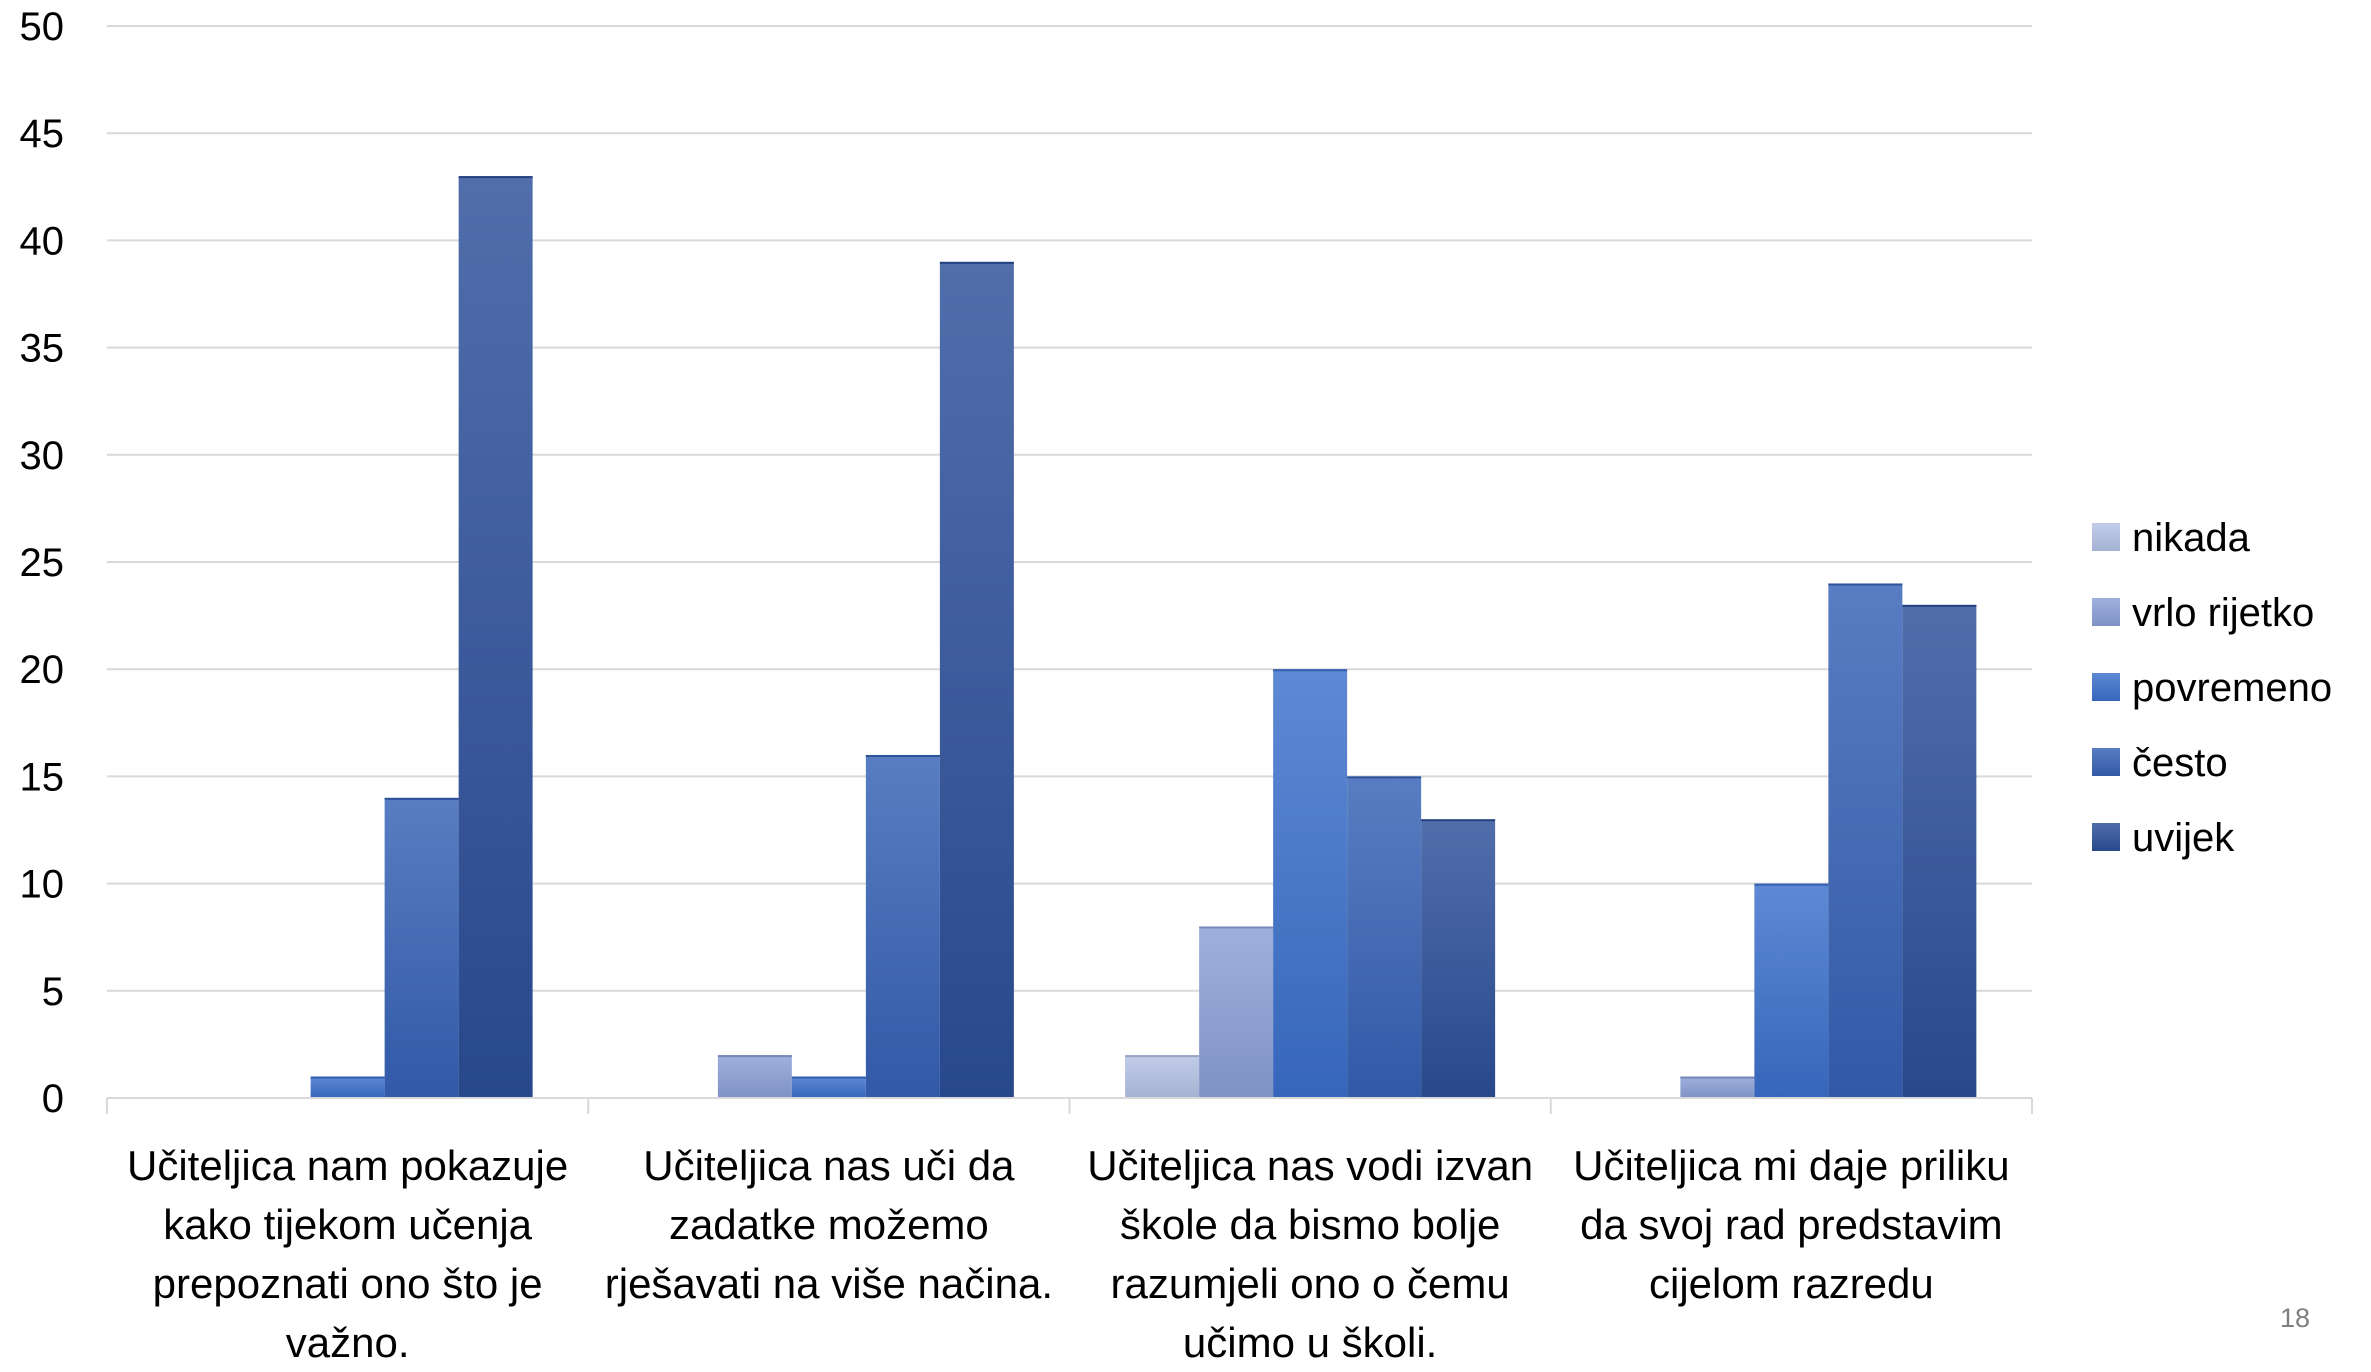 This screenshot has height=1372, width=2371. Describe the element at coordinates (2180, 763) in the screenshot. I see `legend-label: često` at that location.